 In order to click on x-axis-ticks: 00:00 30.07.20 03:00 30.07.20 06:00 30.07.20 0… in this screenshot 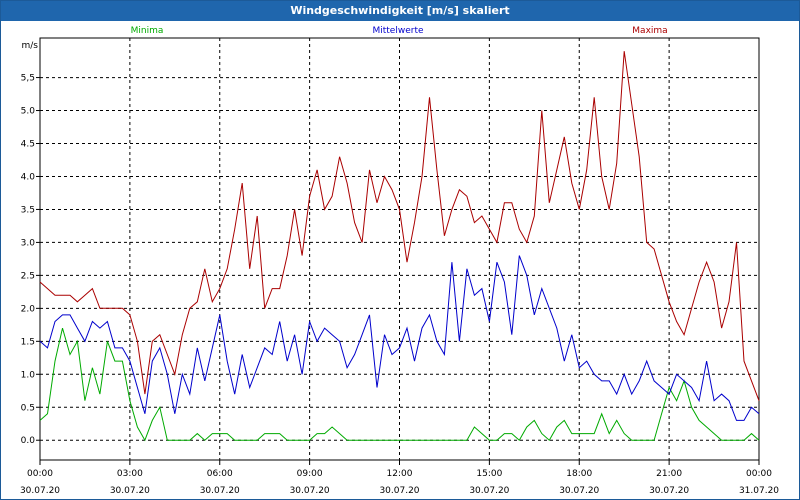, I will do `click(399, 478)`.